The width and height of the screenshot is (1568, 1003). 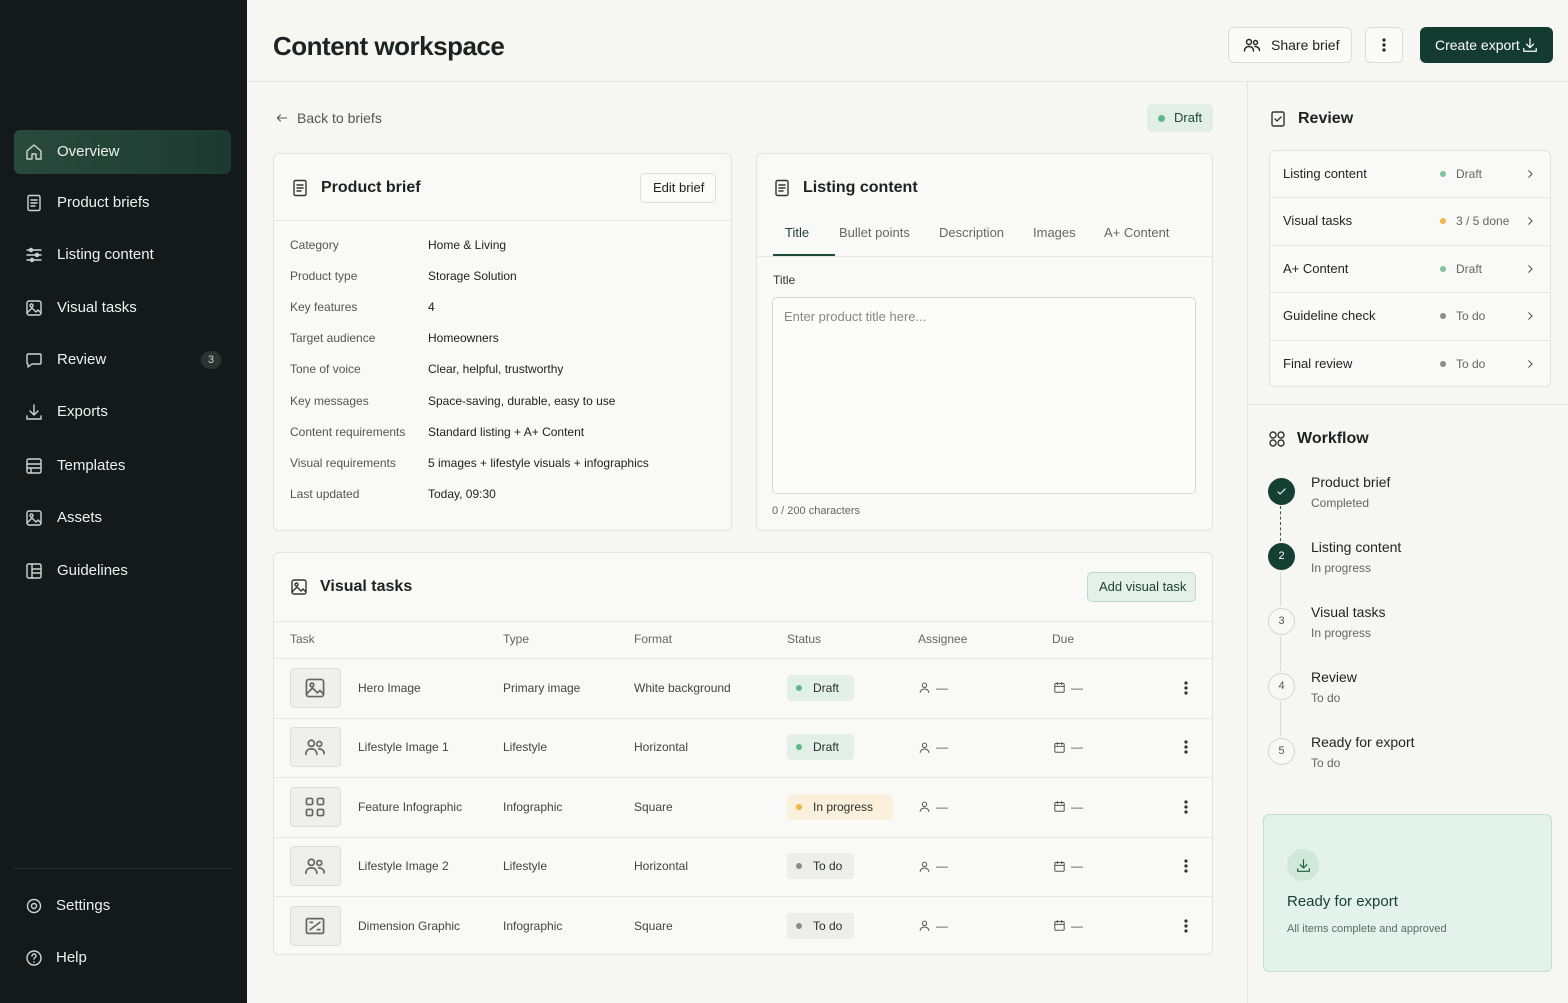 What do you see at coordinates (743, 621) in the screenshot?
I see `table-divider` at bounding box center [743, 621].